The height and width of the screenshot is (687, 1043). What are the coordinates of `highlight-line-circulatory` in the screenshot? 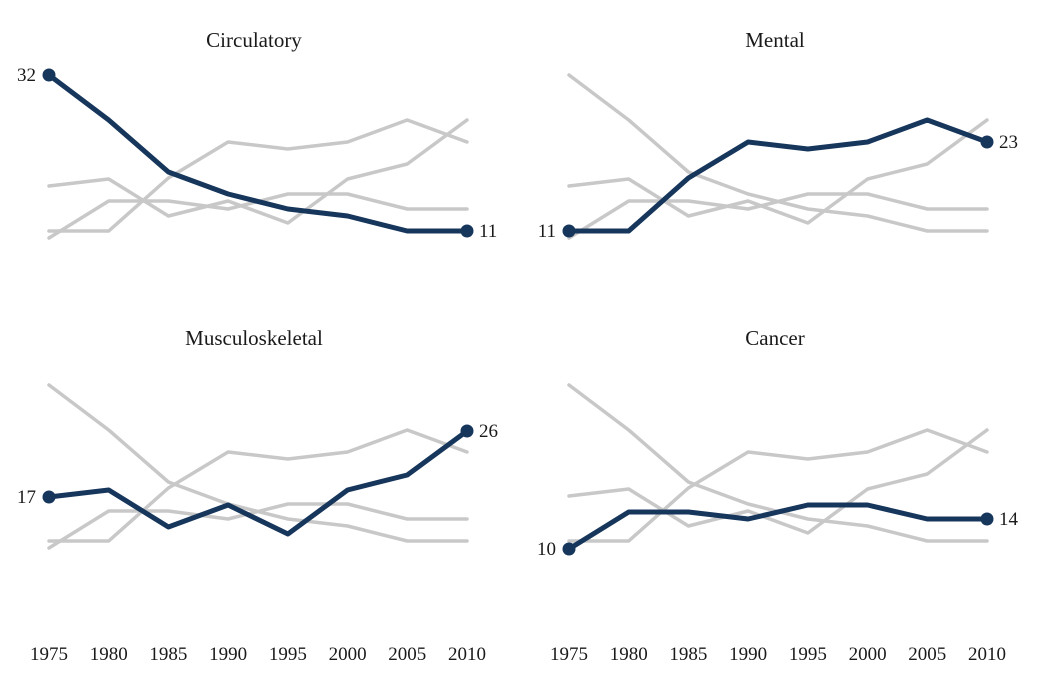 It's located at (258, 153).